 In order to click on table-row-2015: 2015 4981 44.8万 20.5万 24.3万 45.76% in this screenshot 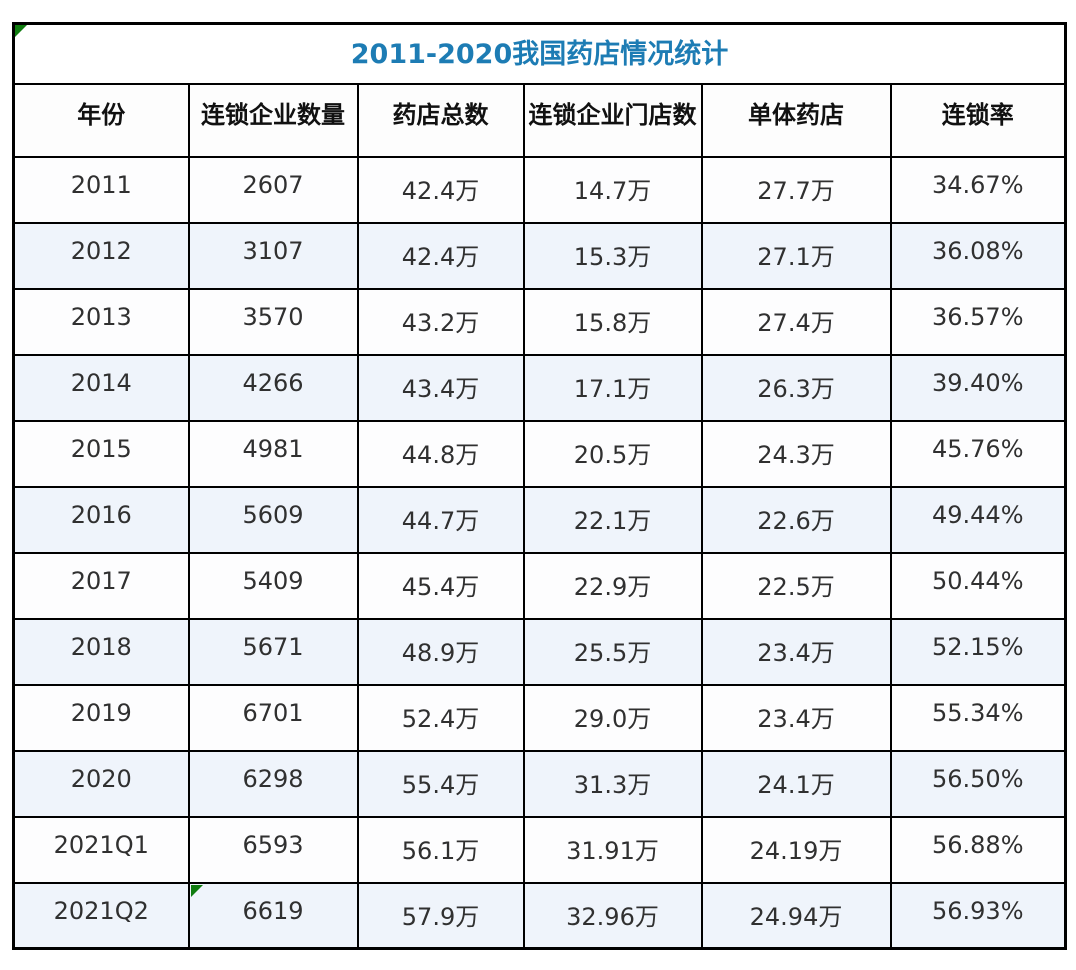, I will do `click(539, 453)`.